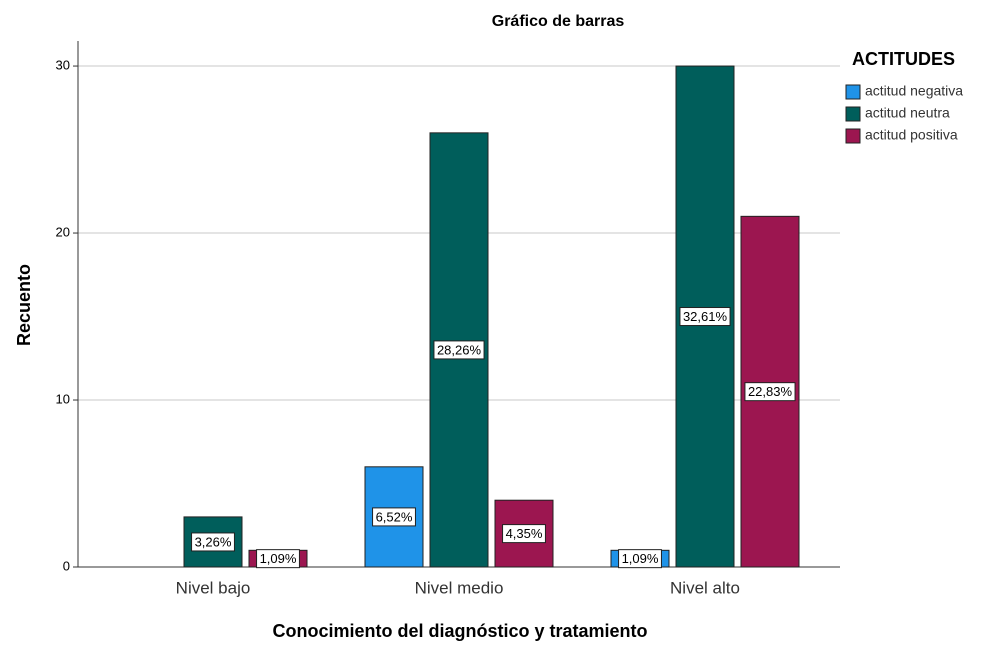  Describe the element at coordinates (558, 21) in the screenshot. I see `chart-title: Gráfico de barras` at that location.